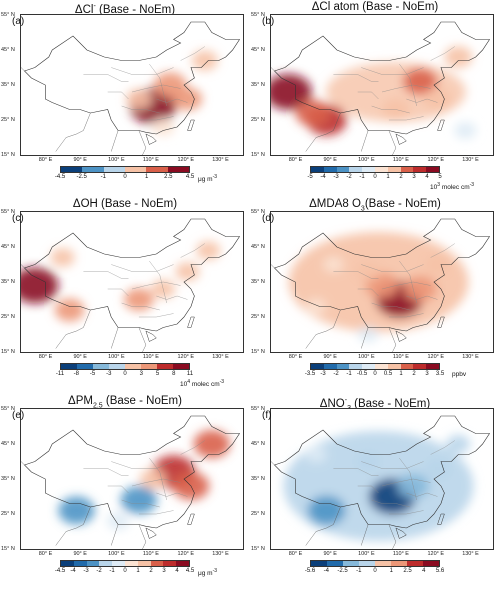  What do you see at coordinates (375, 571) in the screenshot?
I see `colorbar-tick-label: 0` at bounding box center [375, 571].